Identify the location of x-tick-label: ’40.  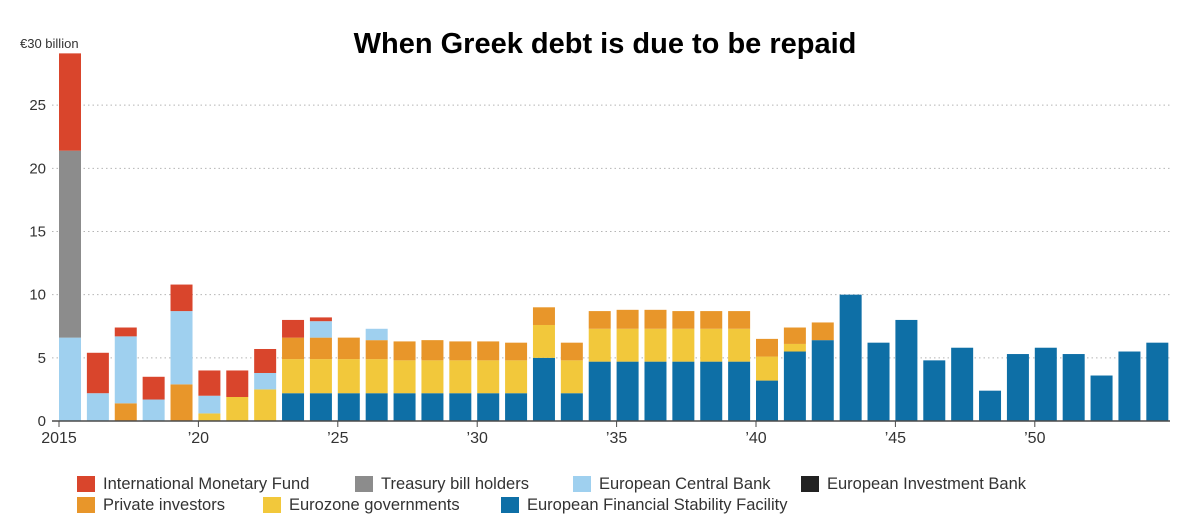
(755, 438).